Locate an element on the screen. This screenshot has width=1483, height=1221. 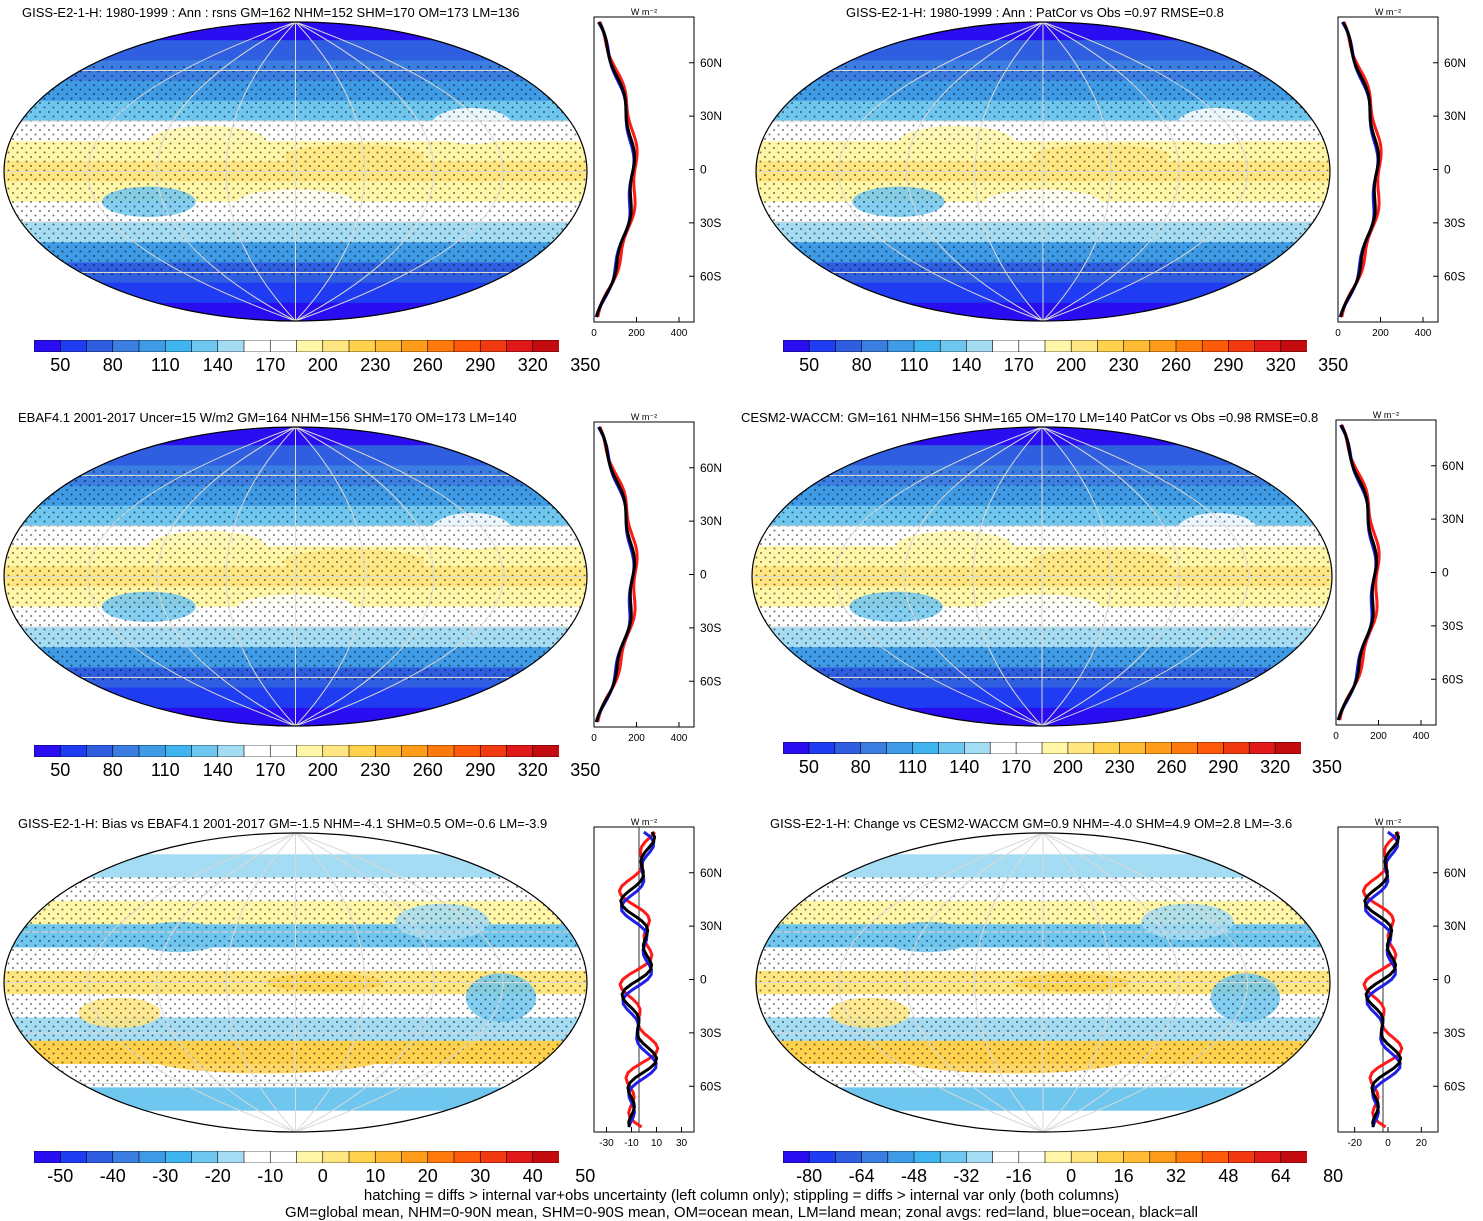
colorbar-tick-label: -10 is located at coordinates (270, 1176).